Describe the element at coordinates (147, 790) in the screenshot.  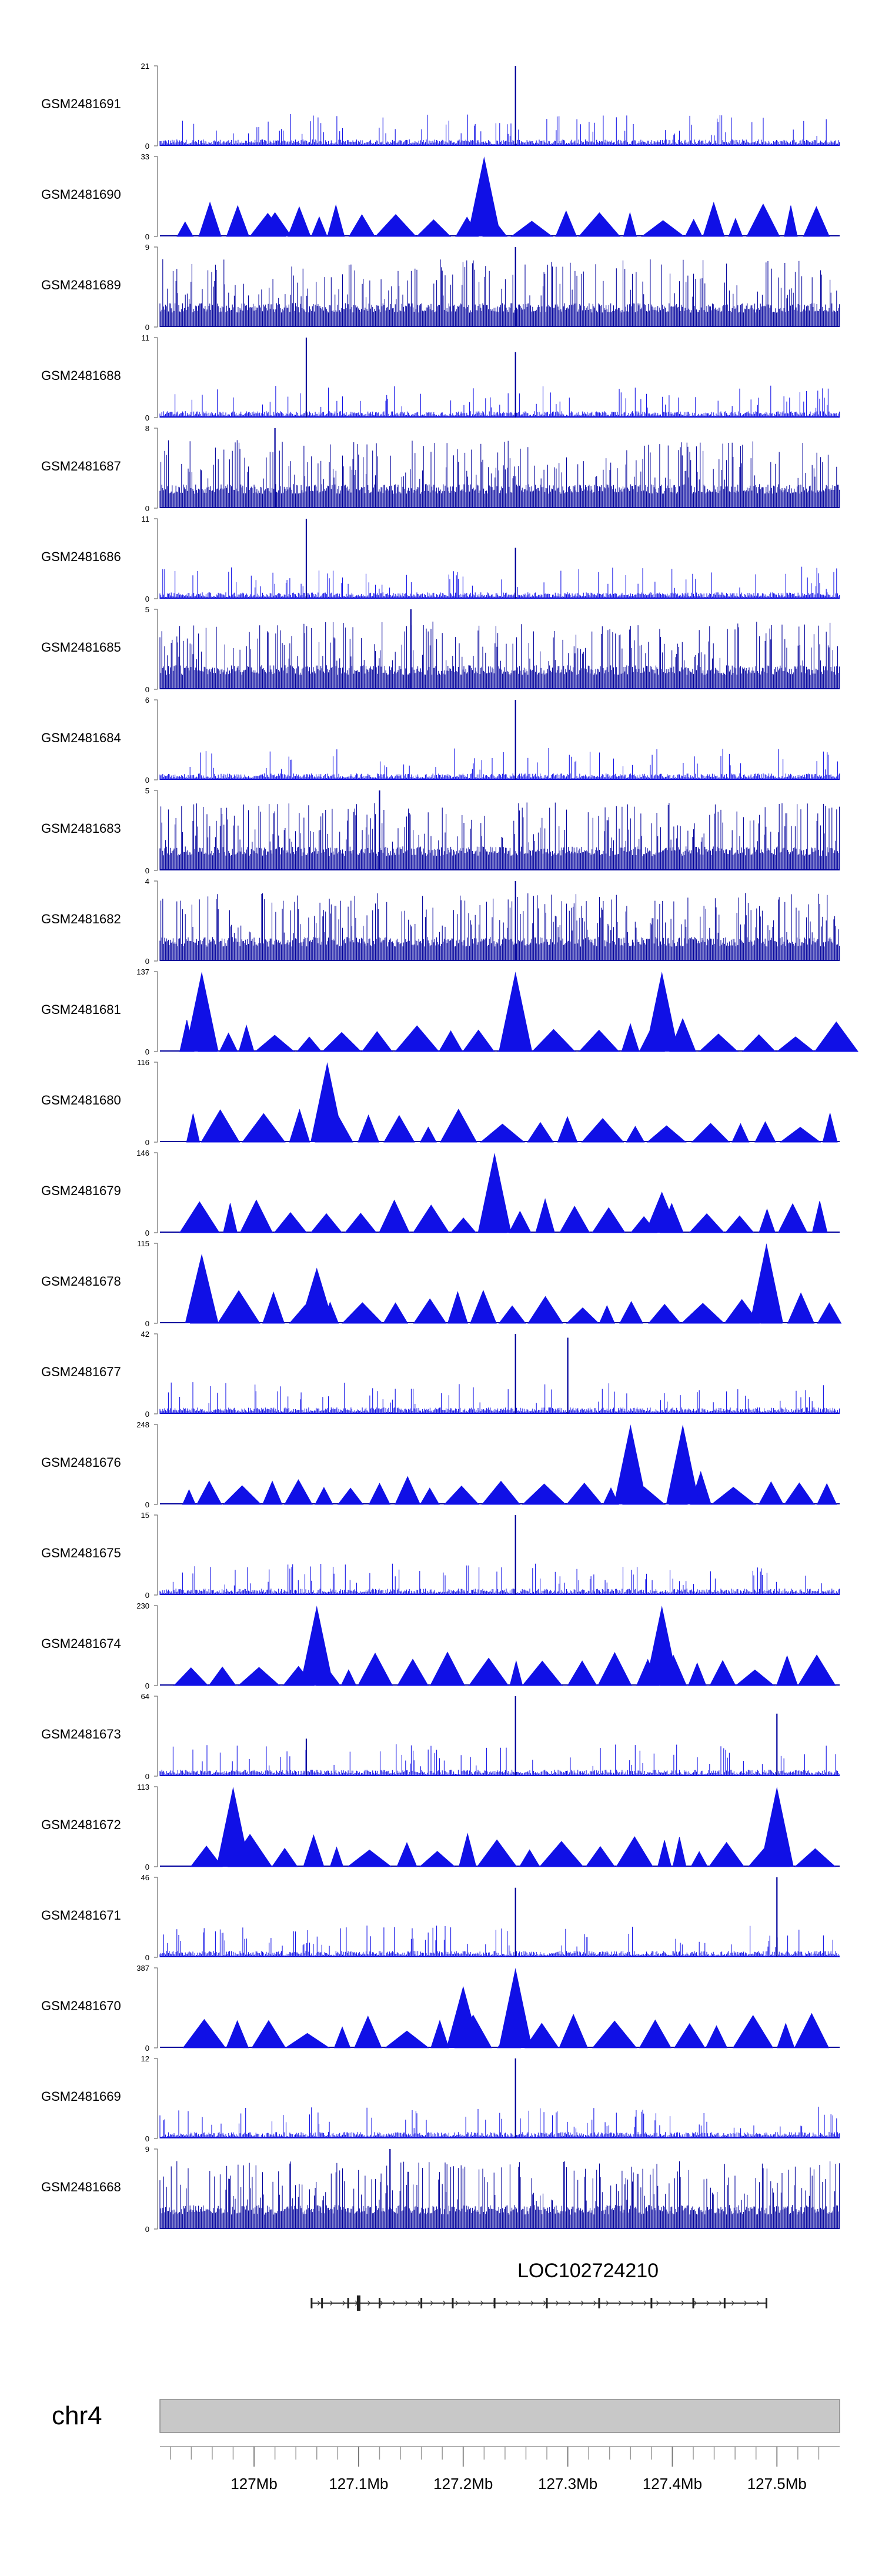
I see `y-tick-label-max: 5` at that location.